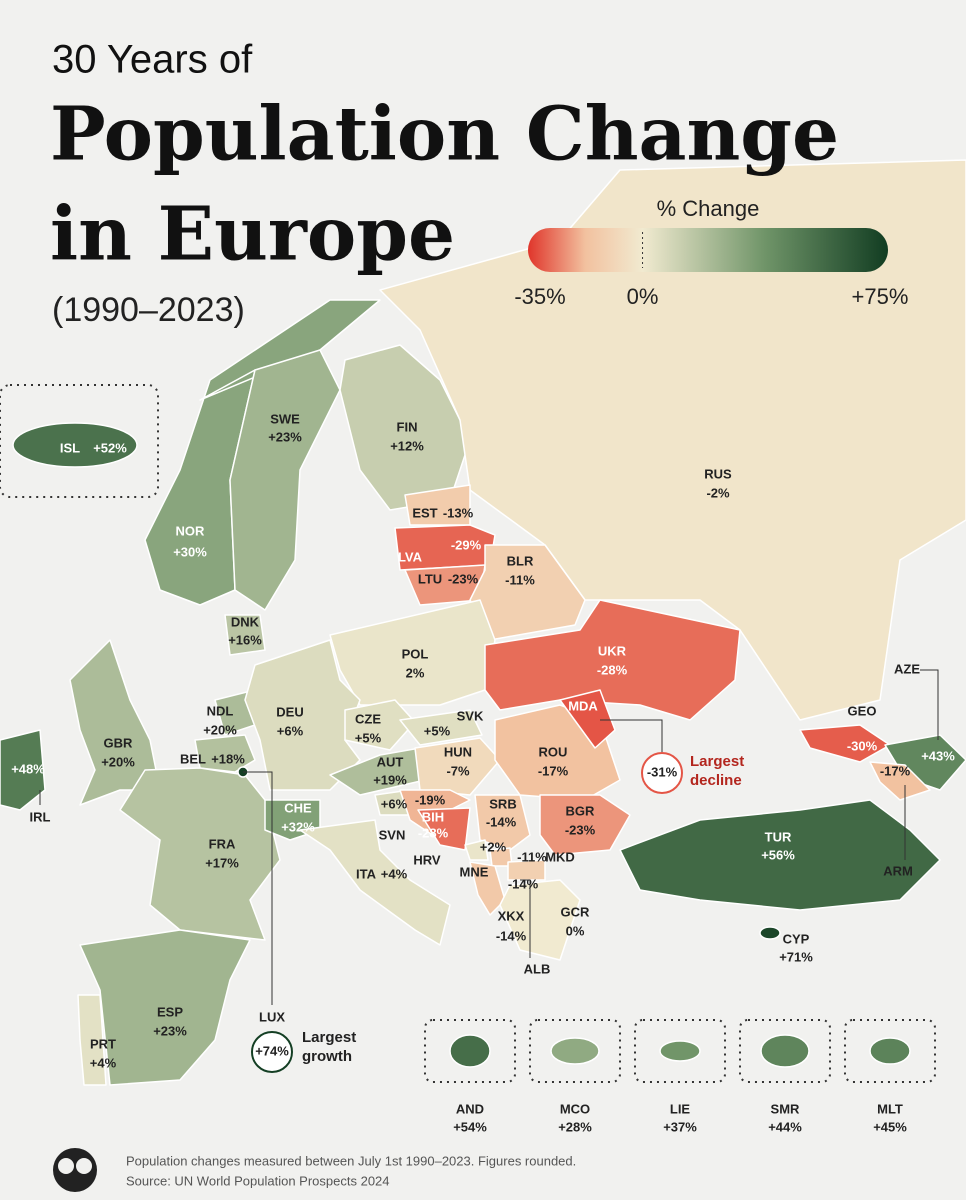  What do you see at coordinates (581, 810) in the screenshot?
I see `country-code: BGR` at bounding box center [581, 810].